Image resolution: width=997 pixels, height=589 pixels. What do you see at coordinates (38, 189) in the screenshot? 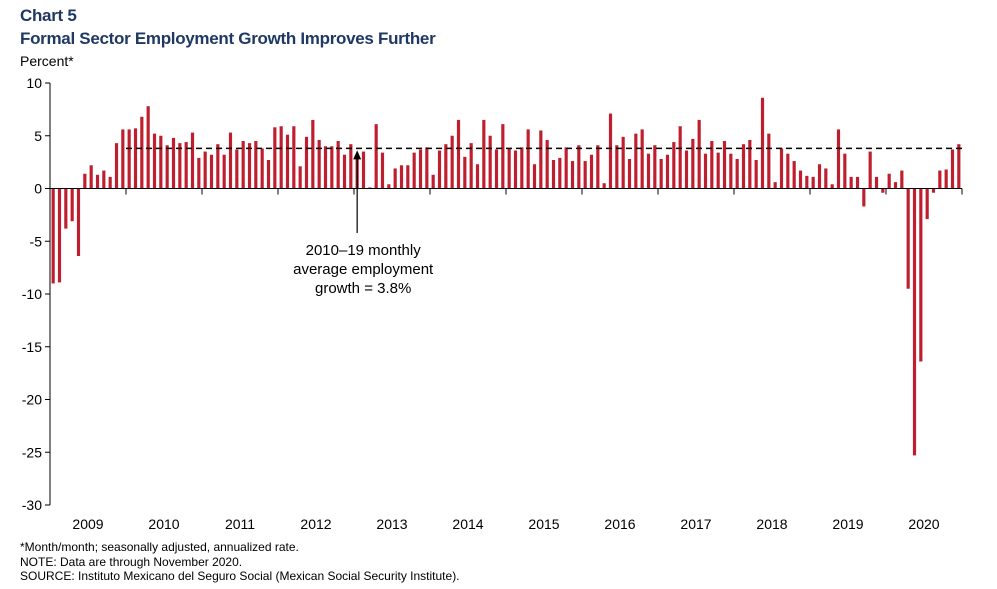
I see `y-tick-label: 0` at bounding box center [38, 189].